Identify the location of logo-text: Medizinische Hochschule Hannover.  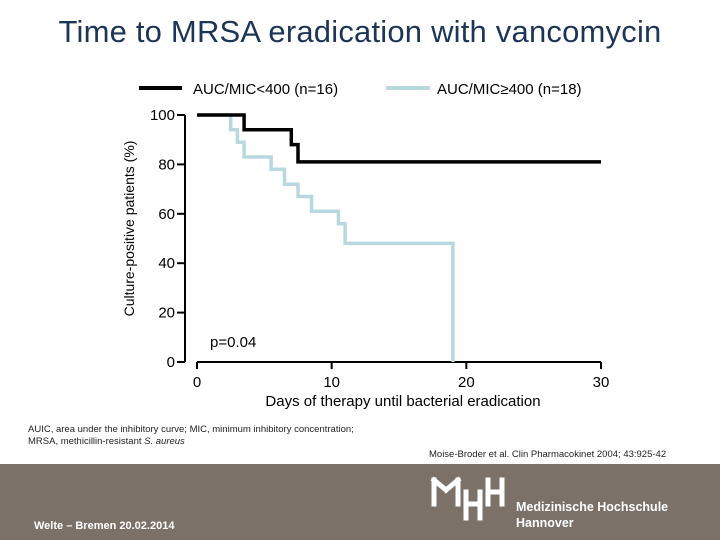
(592, 515).